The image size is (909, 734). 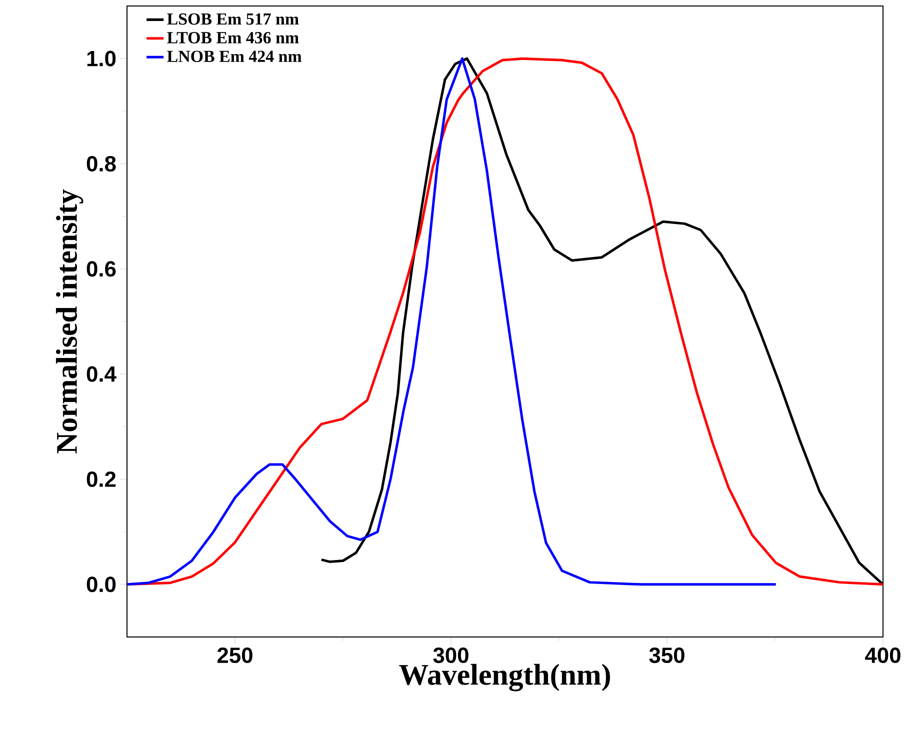 I want to click on y-axis-title: Normalised intensity, so click(x=70, y=321).